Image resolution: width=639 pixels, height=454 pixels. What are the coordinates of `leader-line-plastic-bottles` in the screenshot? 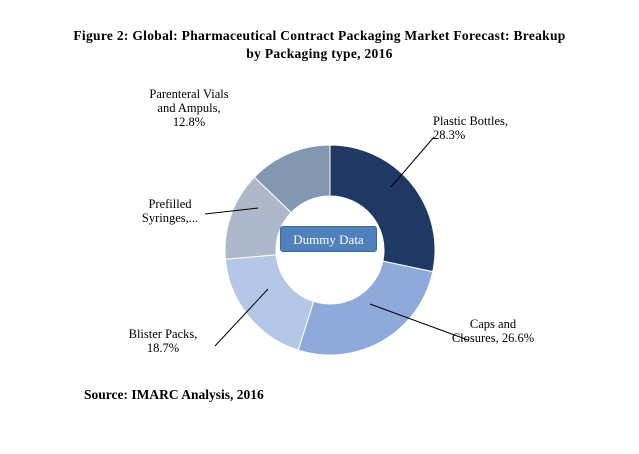 It's located at (412, 162).